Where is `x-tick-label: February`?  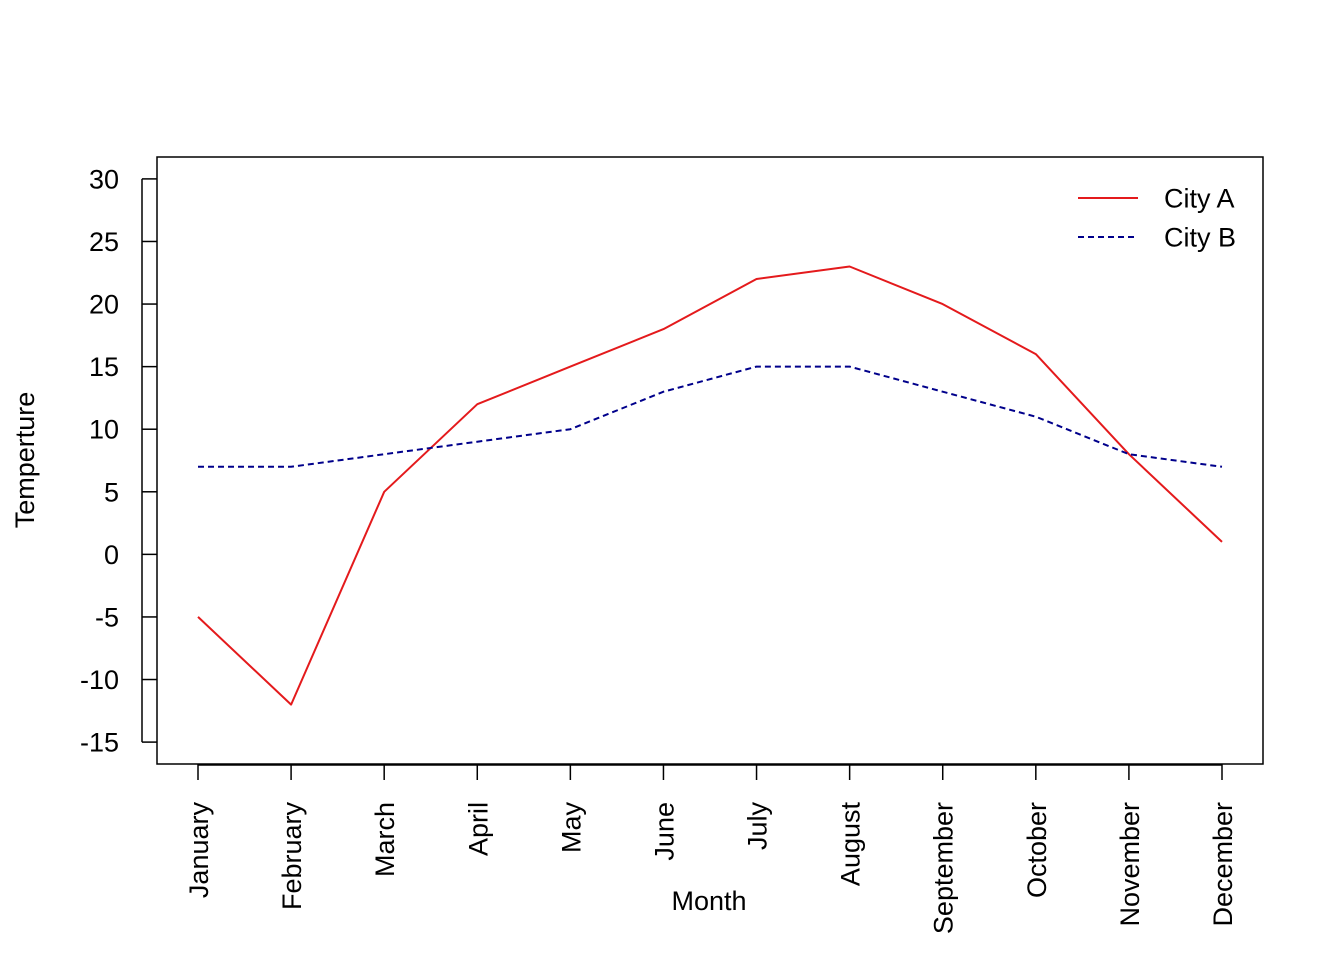
x-tick-label: February is located at coordinates (292, 856).